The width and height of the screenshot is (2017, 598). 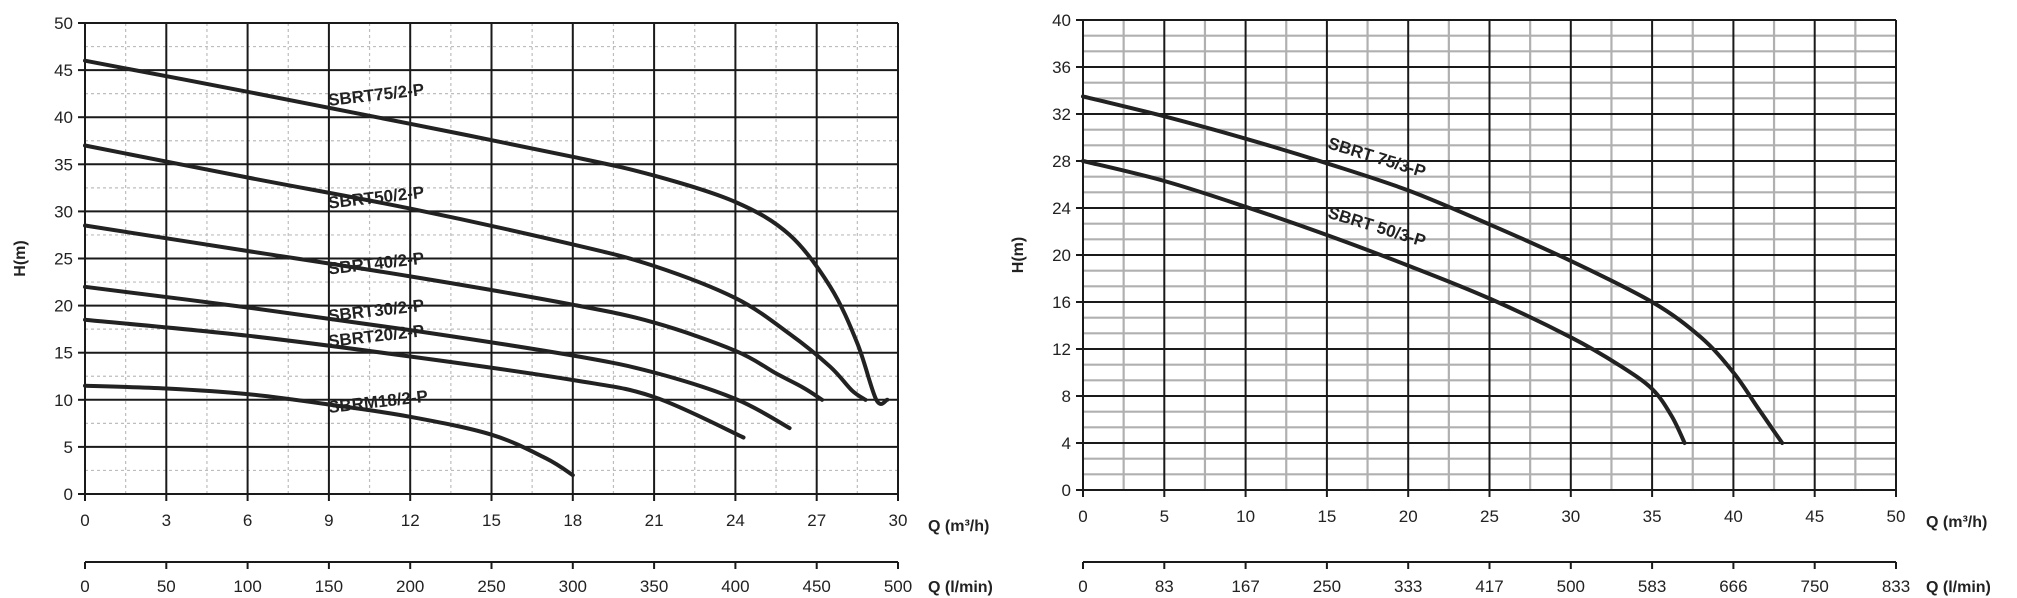 I want to click on y-tick-label: 4, so click(x=1066, y=443).